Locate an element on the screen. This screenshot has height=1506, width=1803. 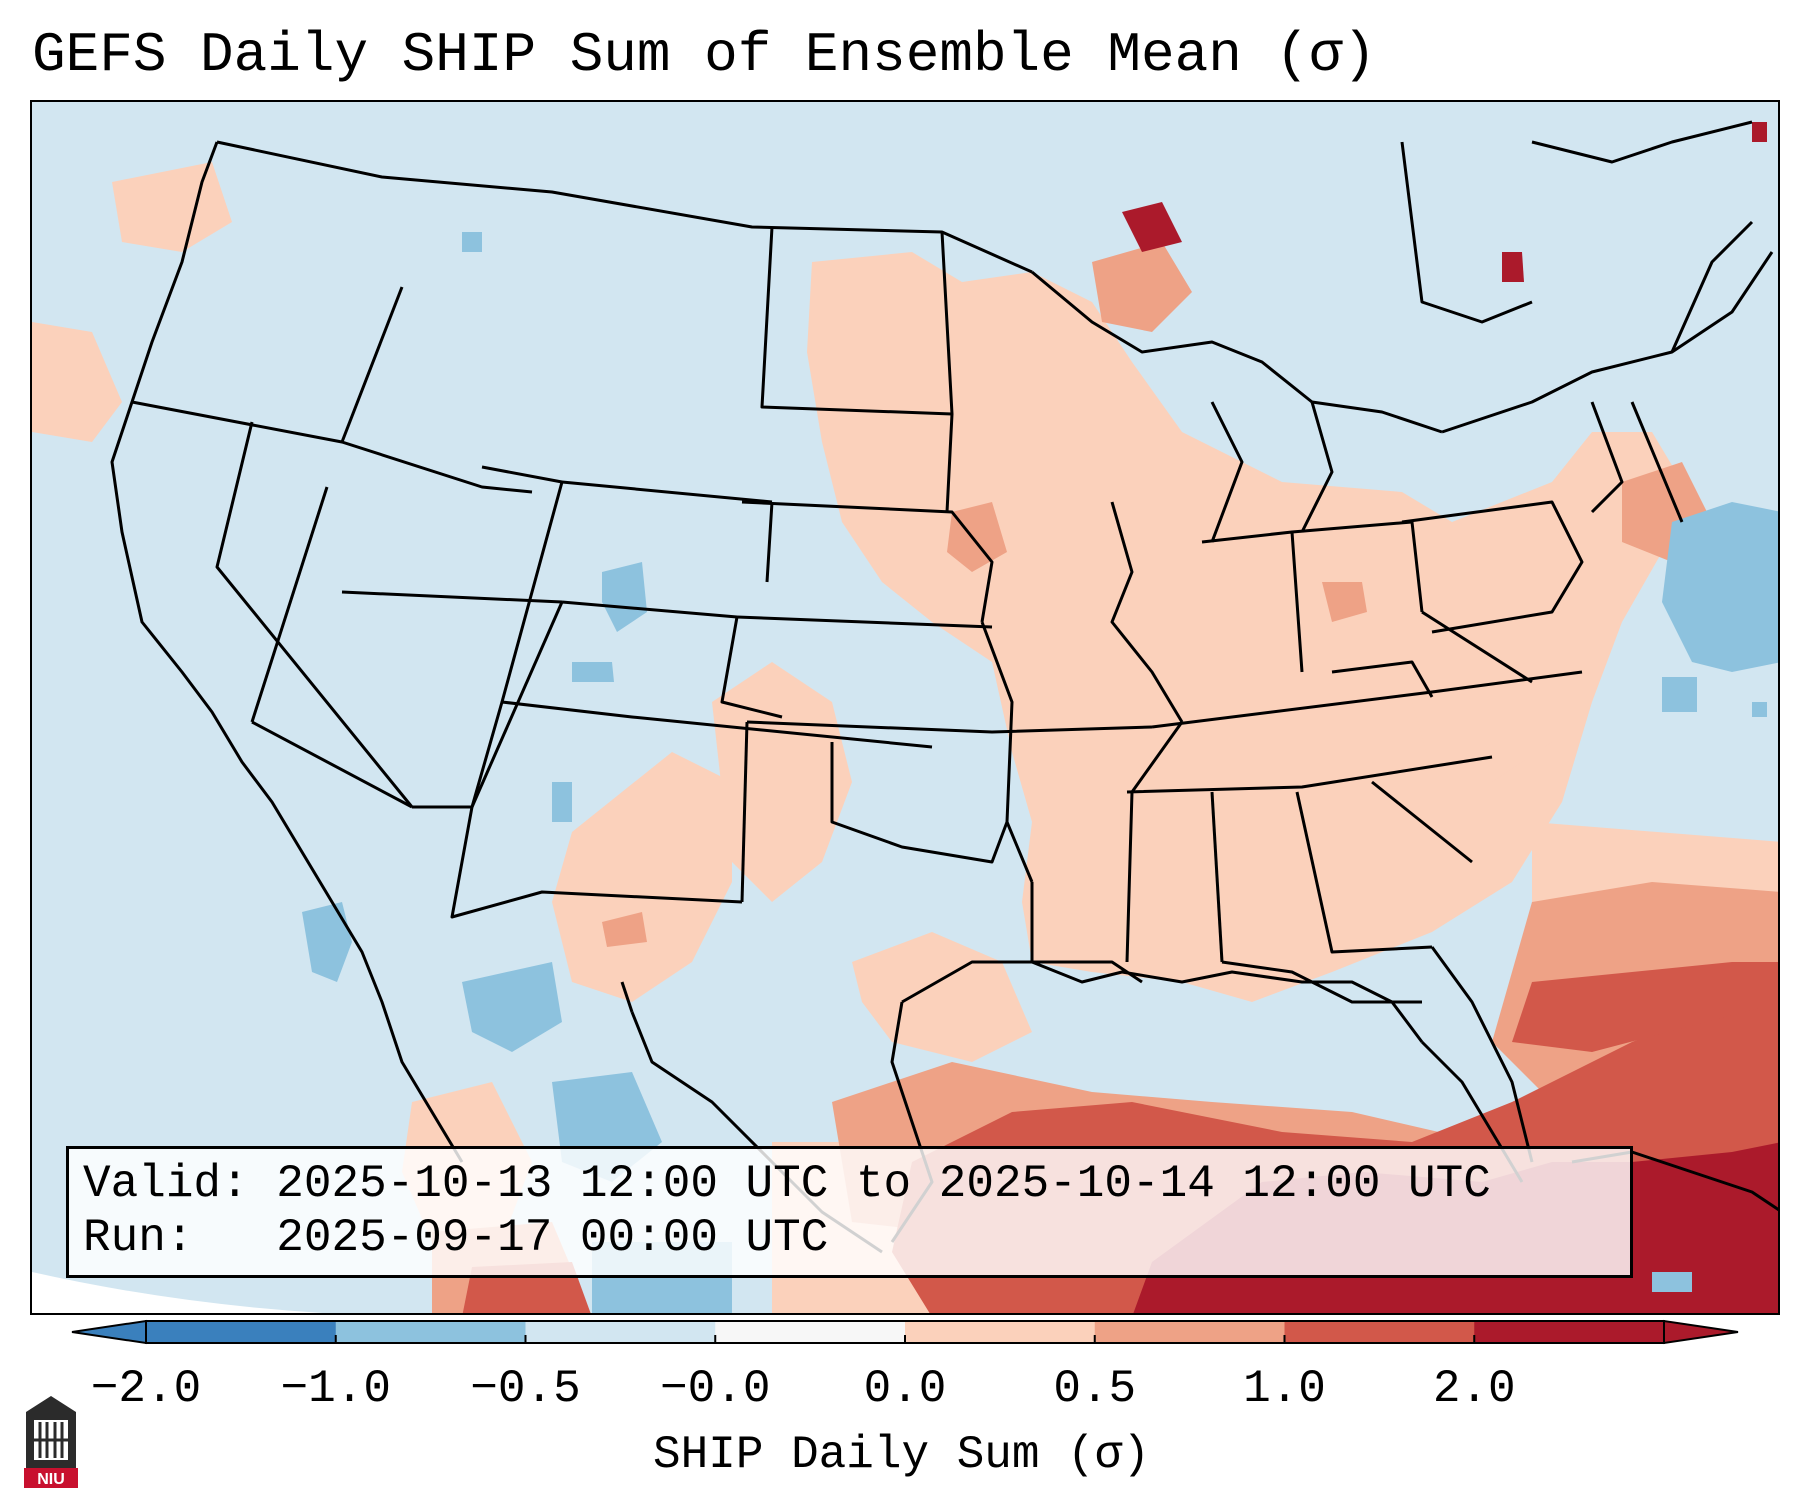
colorbar-segments is located at coordinates (905, 1332).